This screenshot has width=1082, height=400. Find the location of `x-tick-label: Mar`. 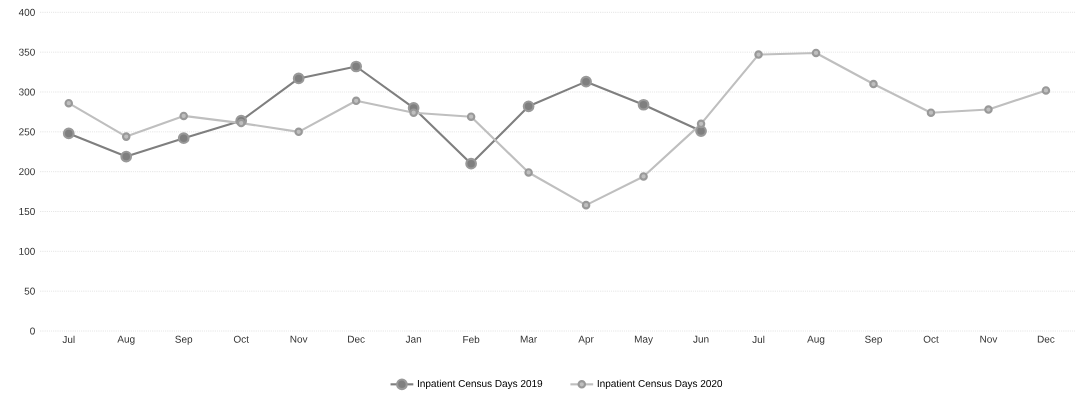

x-tick-label: Mar is located at coordinates (529, 339).